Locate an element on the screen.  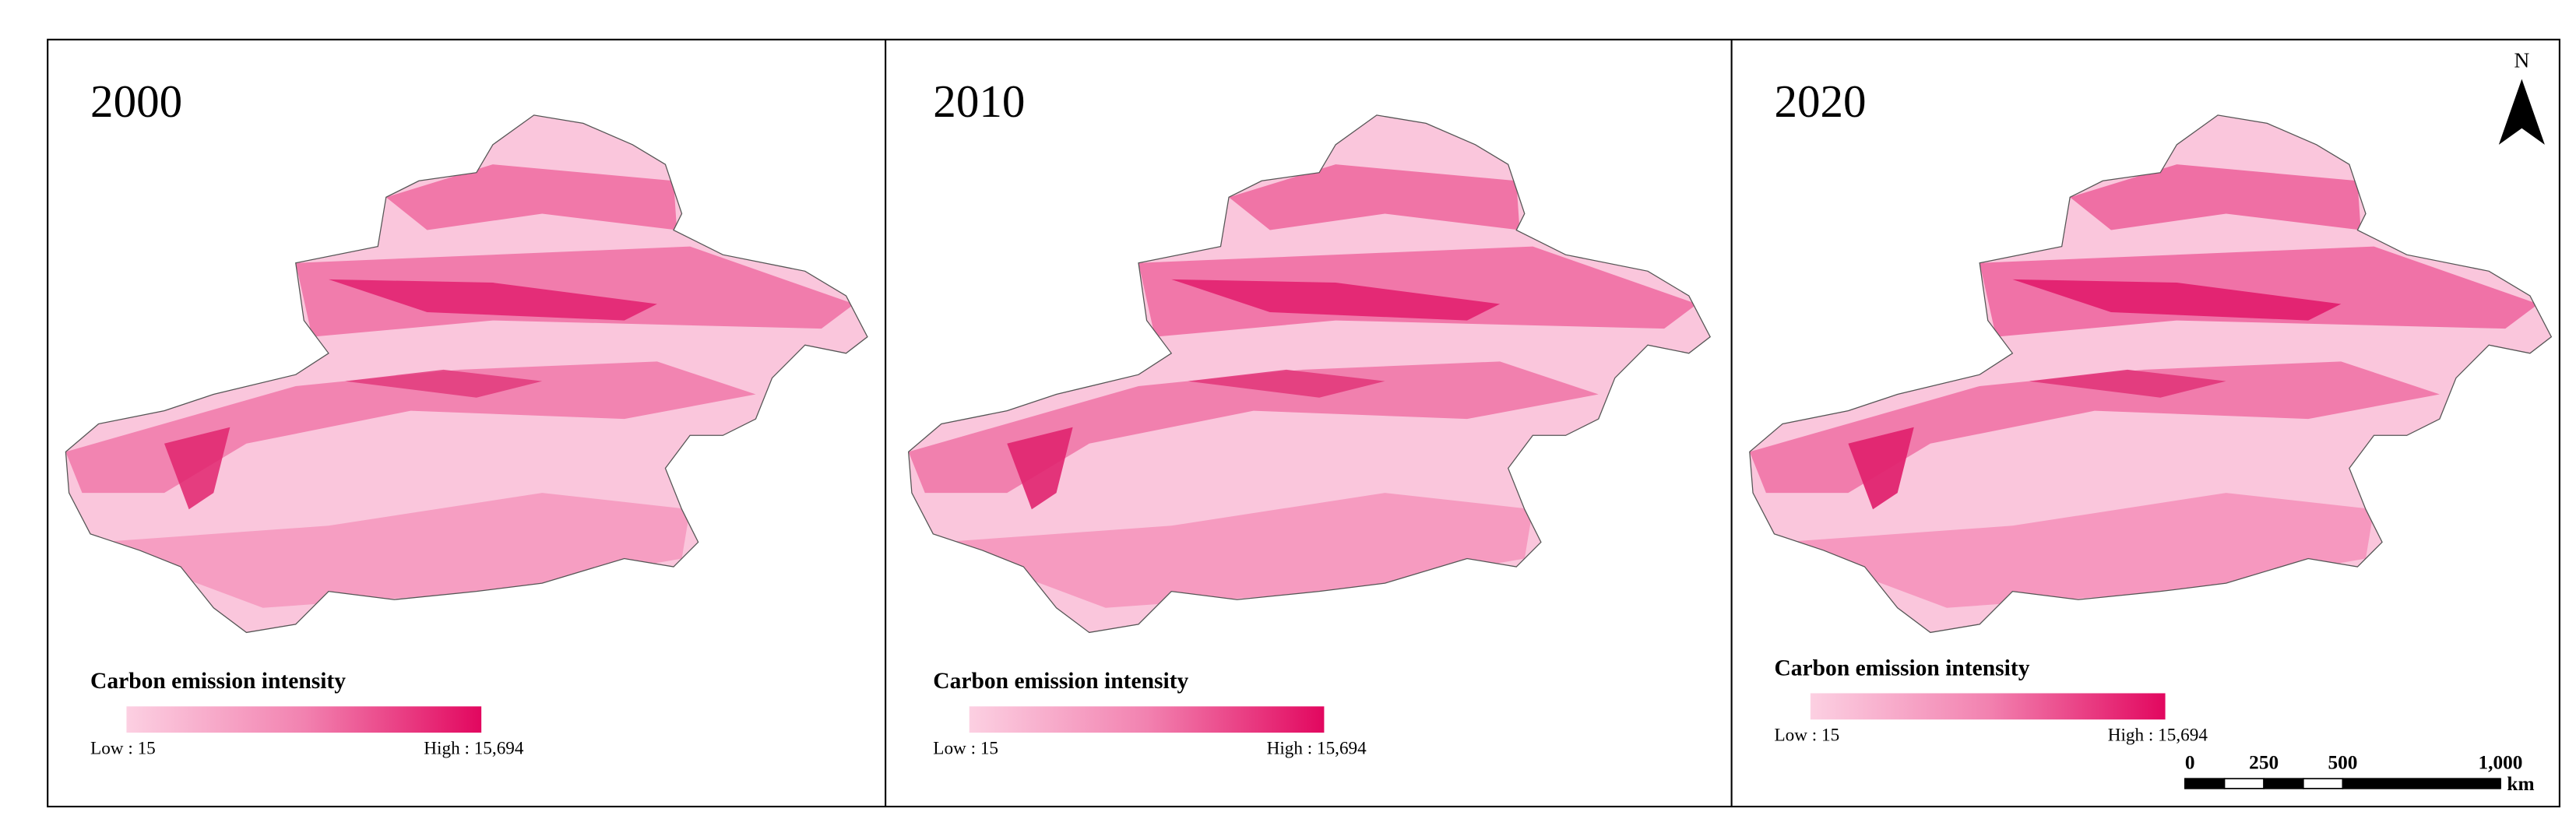
year-title: 2010 is located at coordinates (979, 102).